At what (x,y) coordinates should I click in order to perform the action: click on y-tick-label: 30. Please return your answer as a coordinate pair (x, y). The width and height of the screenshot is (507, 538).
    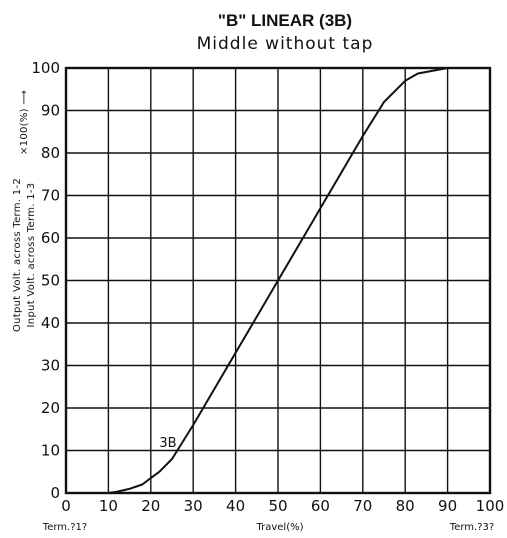
    Looking at the image, I should click on (50, 366).